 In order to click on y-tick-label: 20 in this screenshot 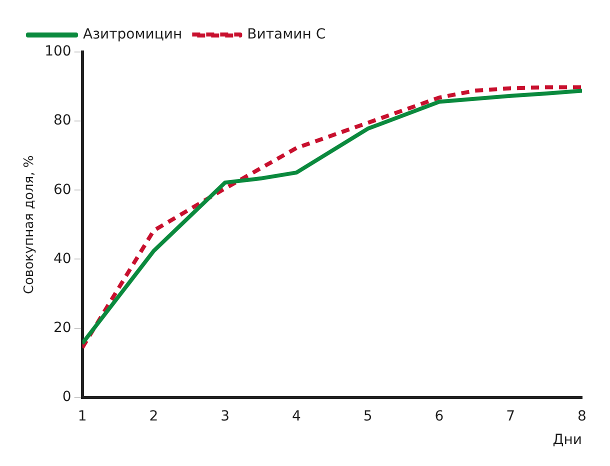, I will do `click(62, 328)`.